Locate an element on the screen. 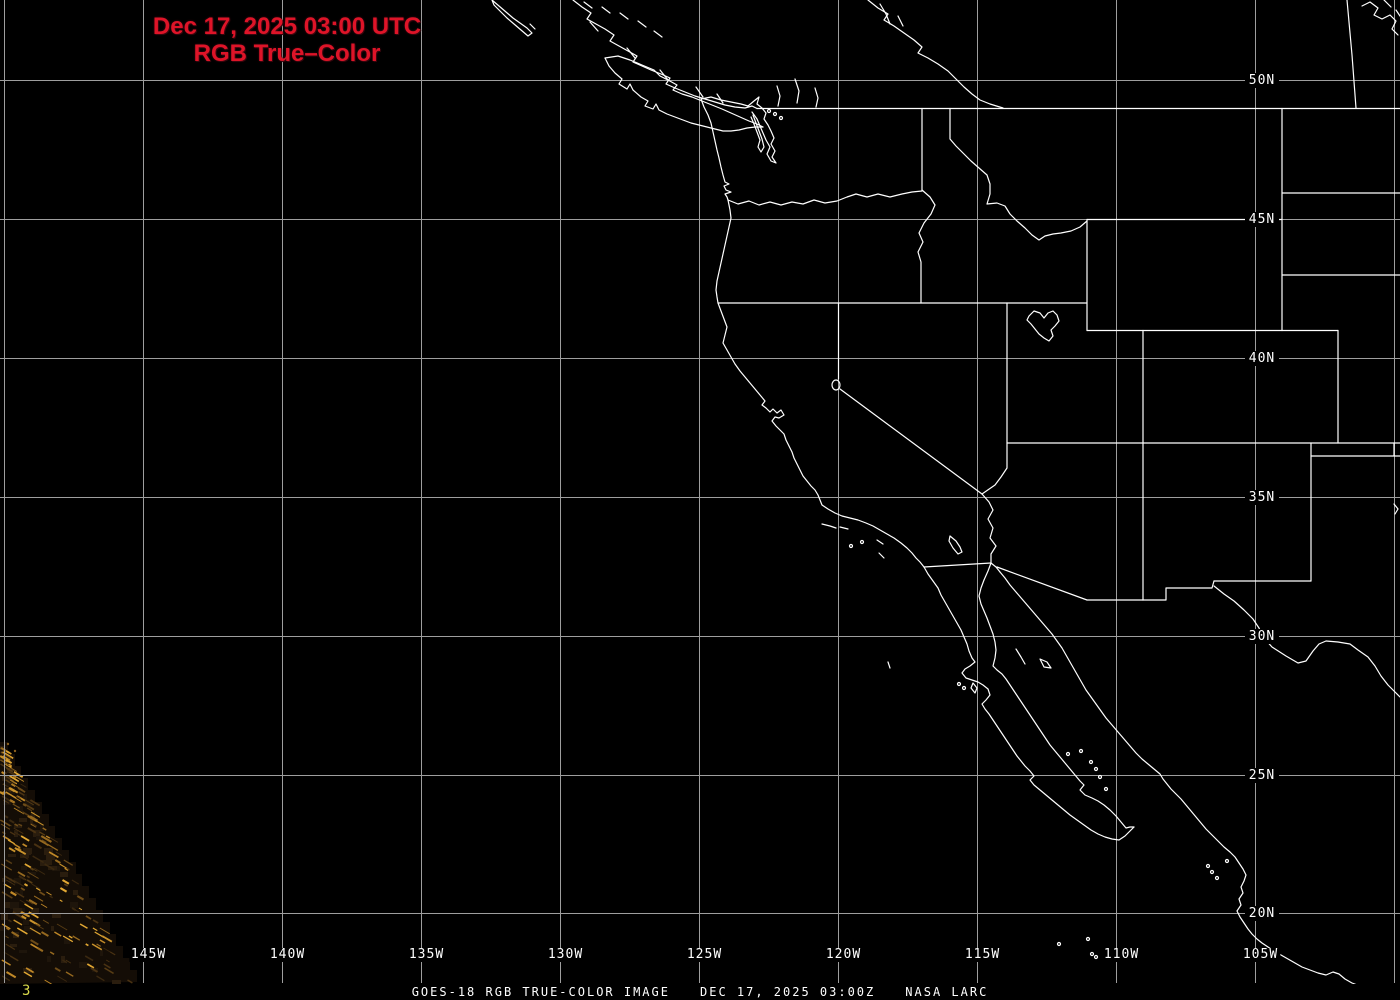 The width and height of the screenshot is (1400, 1000). rio-grande is located at coordinates (1306, 641).